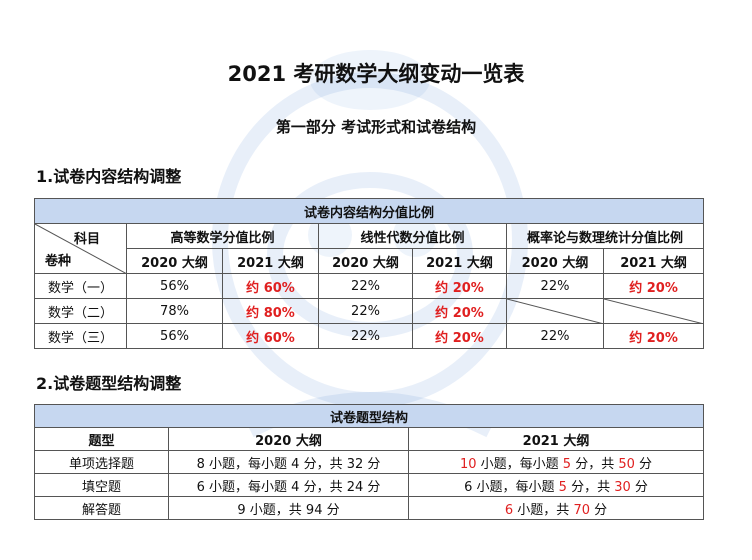 Image resolution: width=752 pixels, height=560 pixels. I want to click on value-cell: 6 小题，每小题 5 分，共 30 分, so click(556, 485).